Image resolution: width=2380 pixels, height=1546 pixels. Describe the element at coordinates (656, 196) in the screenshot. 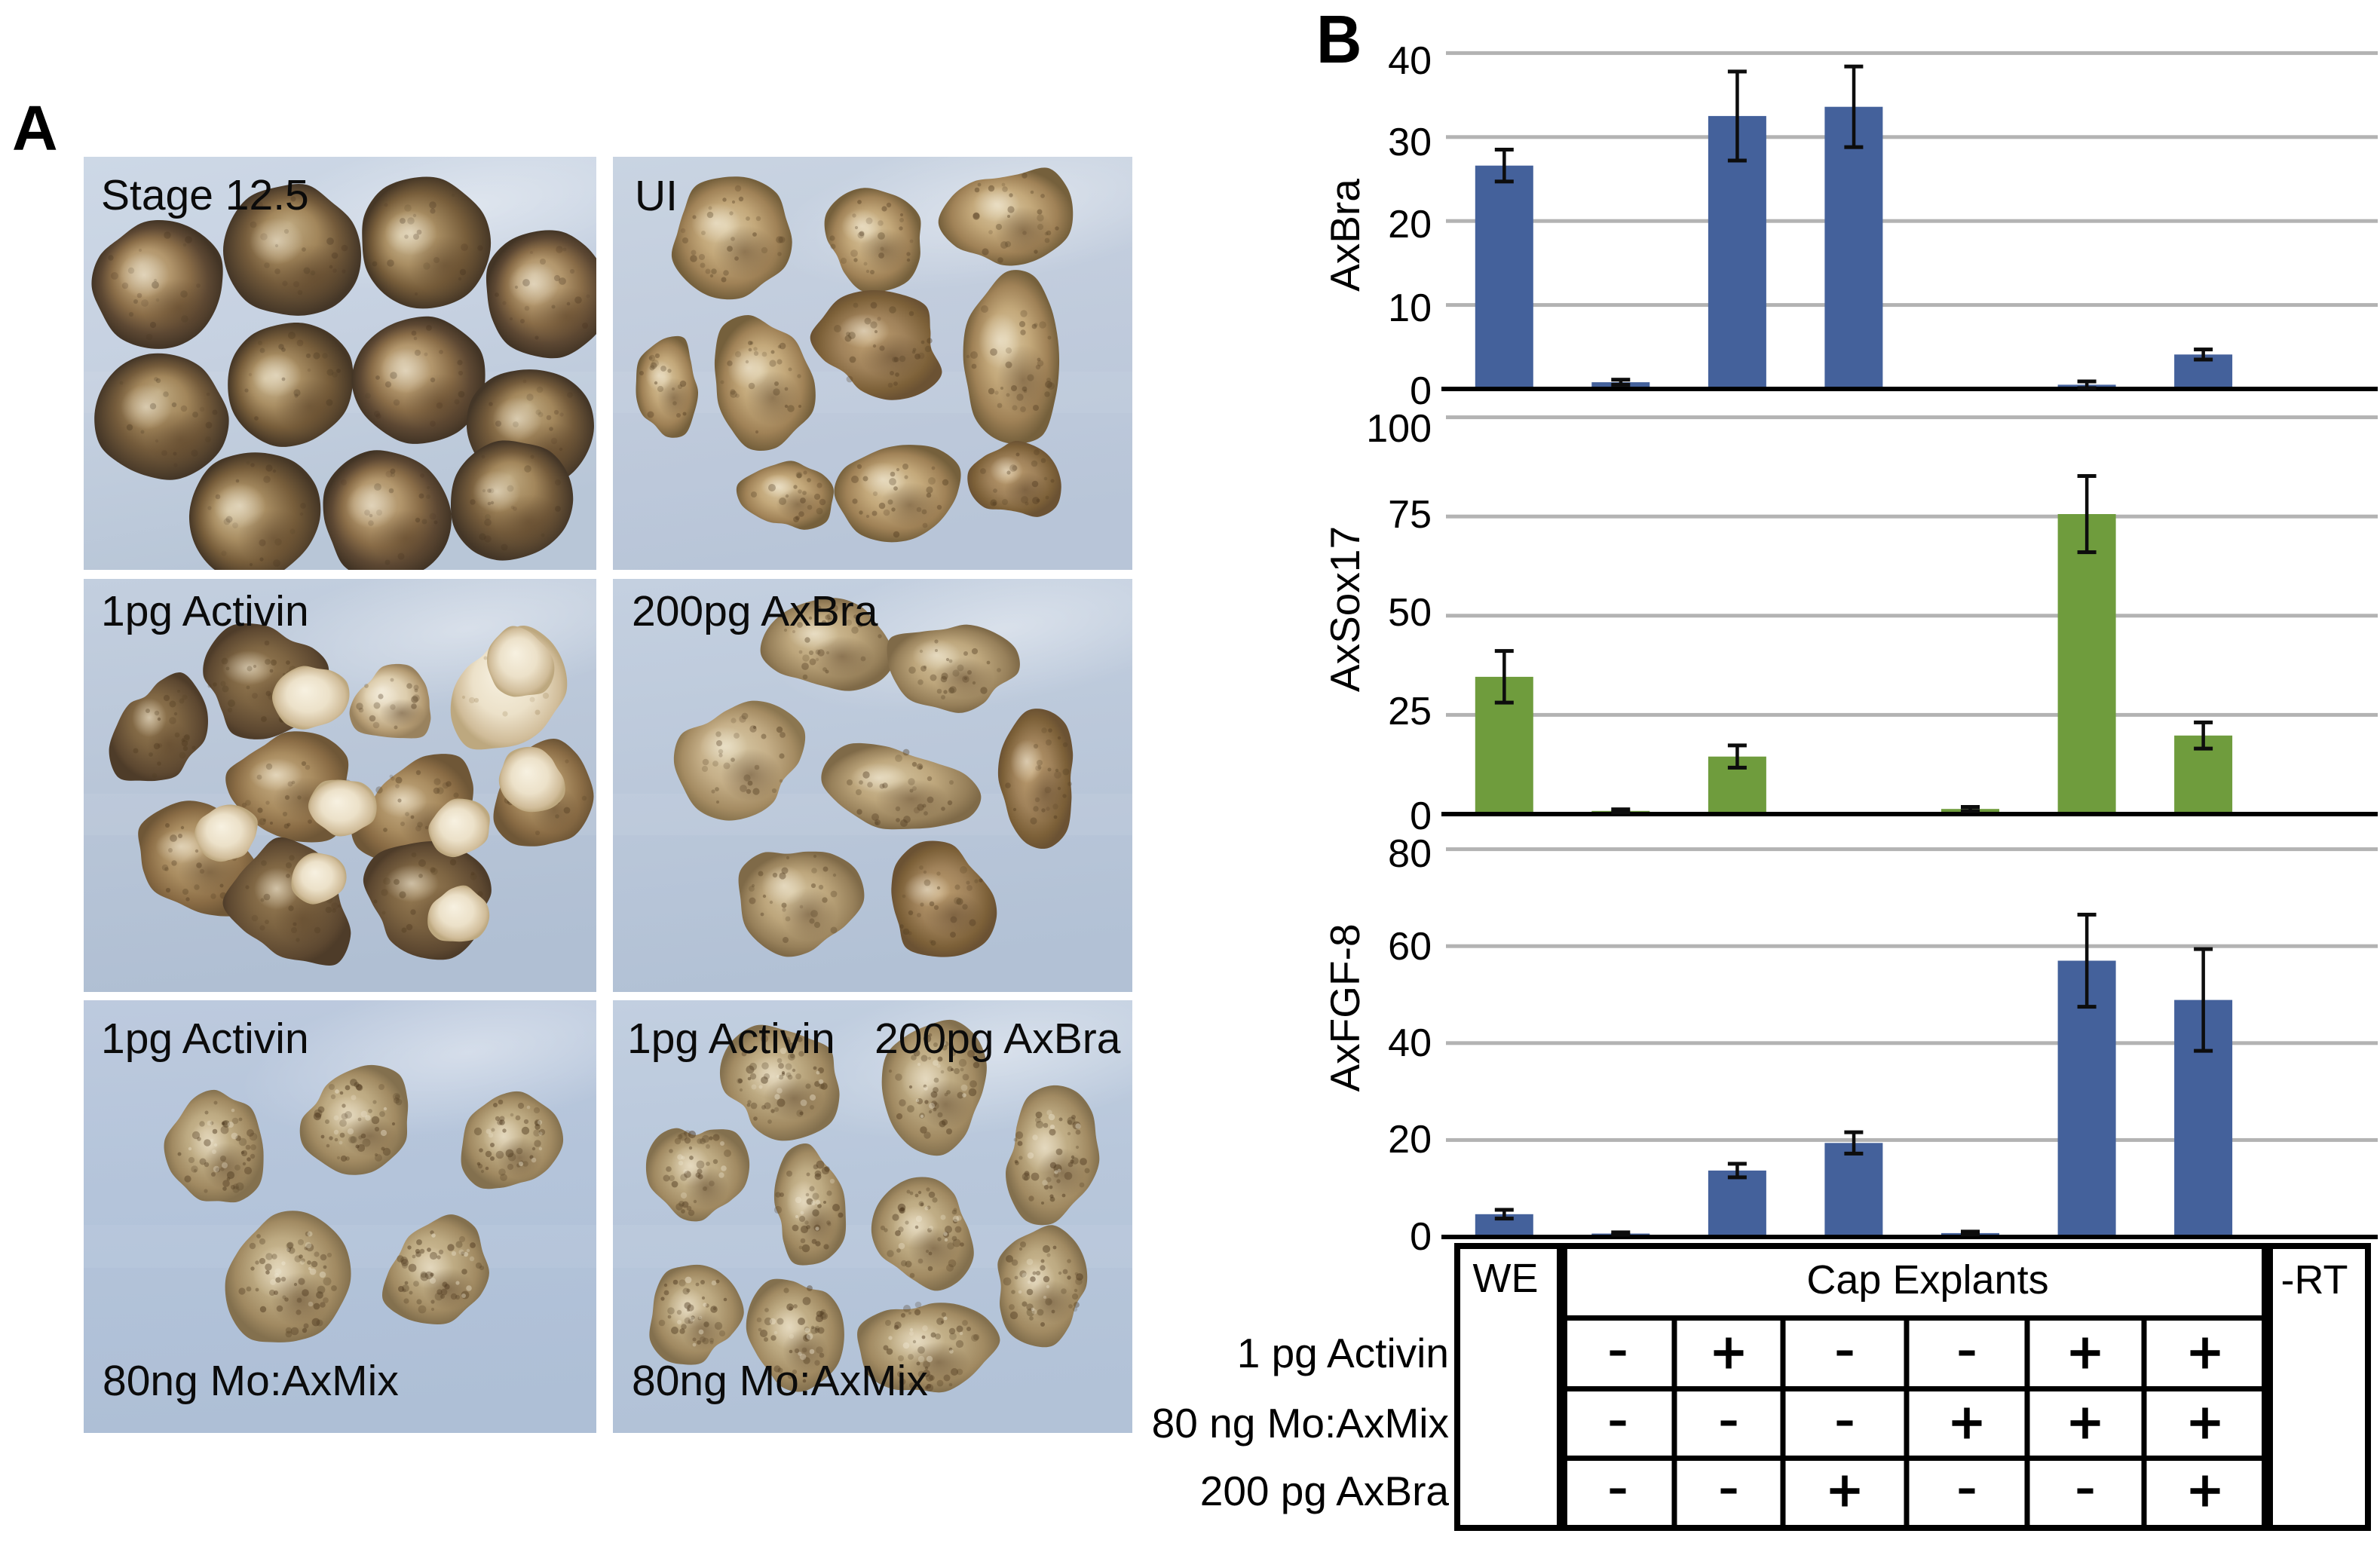

I see `svg-text: UI` at that location.